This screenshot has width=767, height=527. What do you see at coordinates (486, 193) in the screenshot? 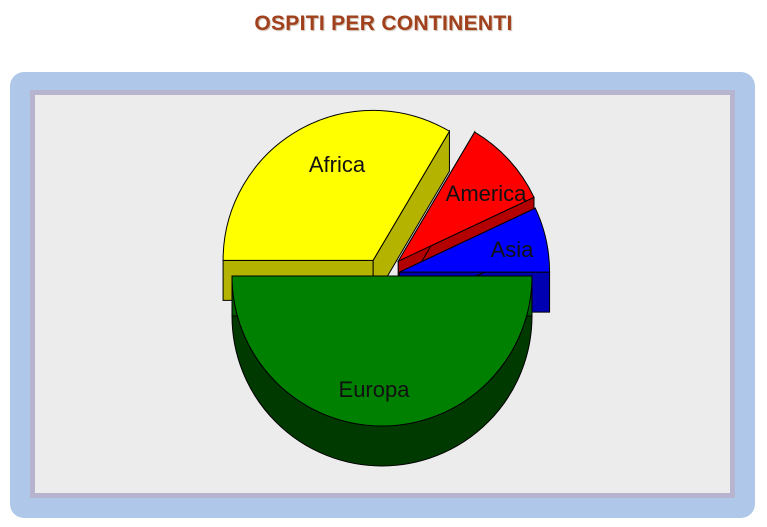
I see `slice-label-america: America` at bounding box center [486, 193].